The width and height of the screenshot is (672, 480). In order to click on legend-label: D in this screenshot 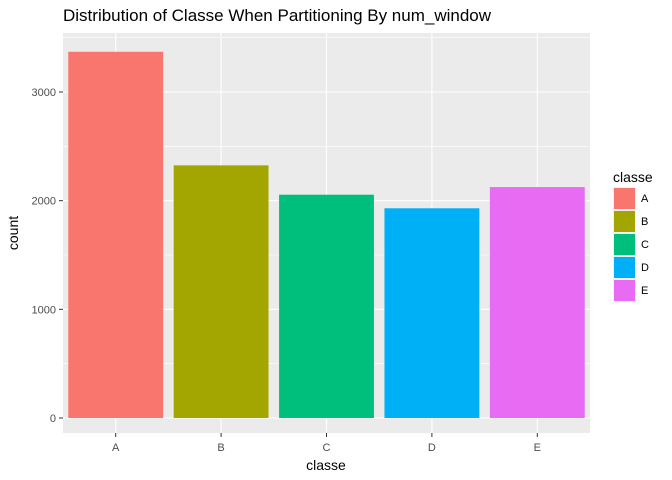, I will do `click(645, 268)`.